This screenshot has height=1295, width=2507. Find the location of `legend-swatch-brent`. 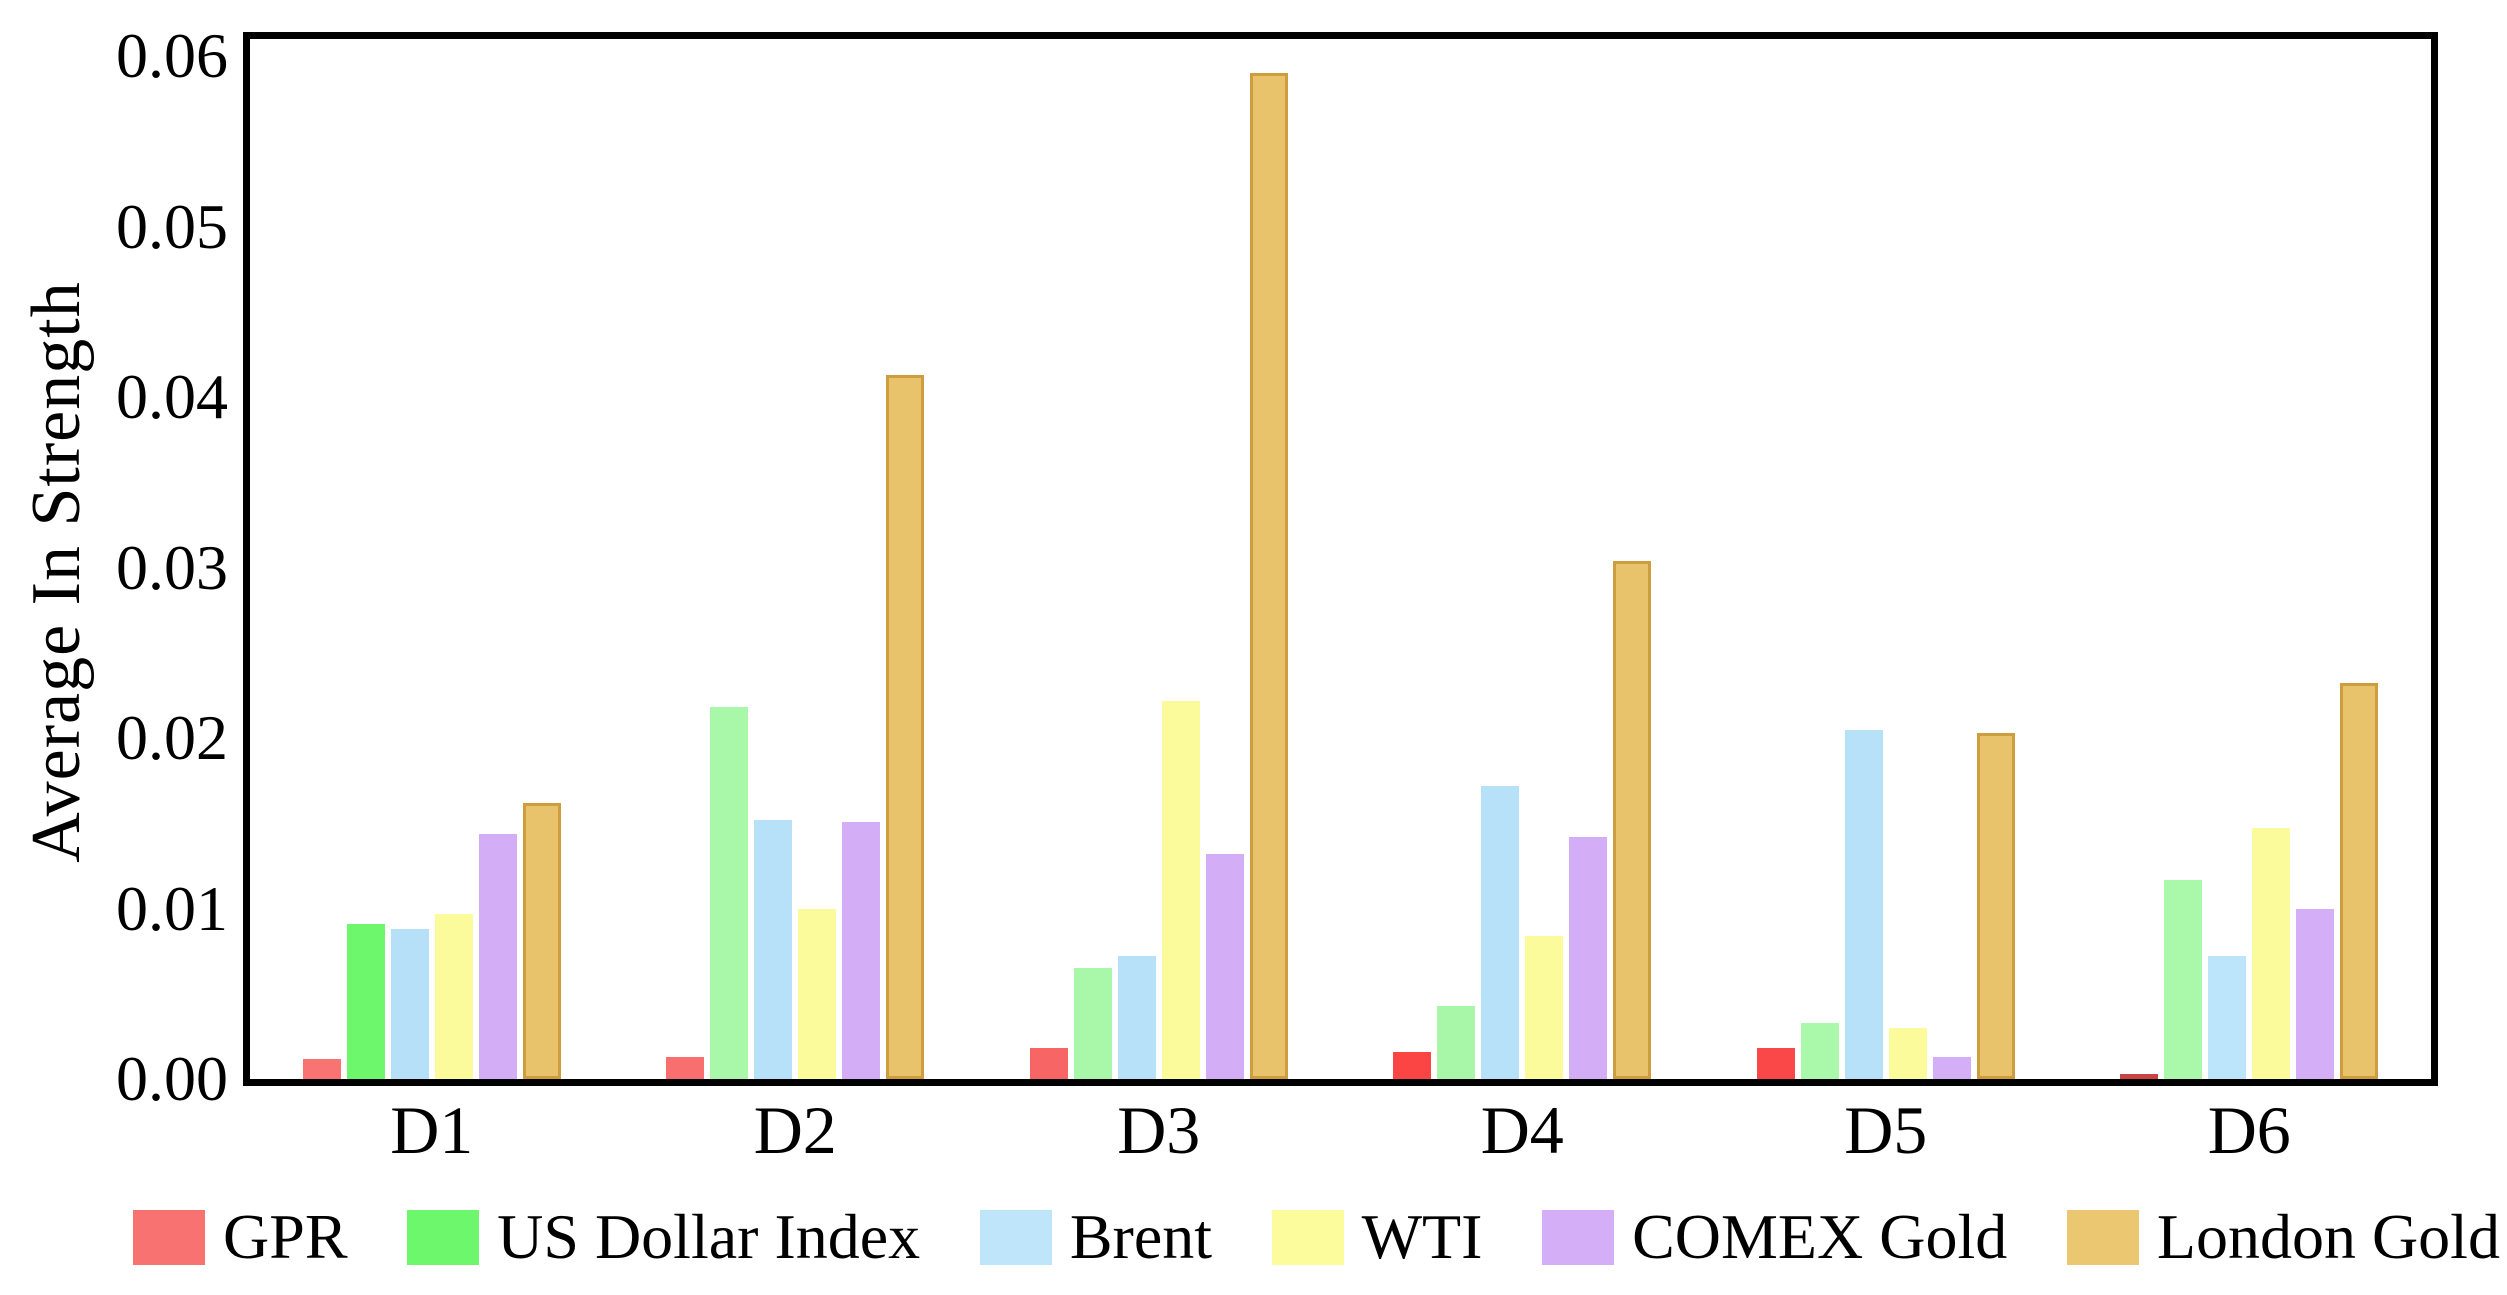

legend-swatch-brent is located at coordinates (1015, 1237).